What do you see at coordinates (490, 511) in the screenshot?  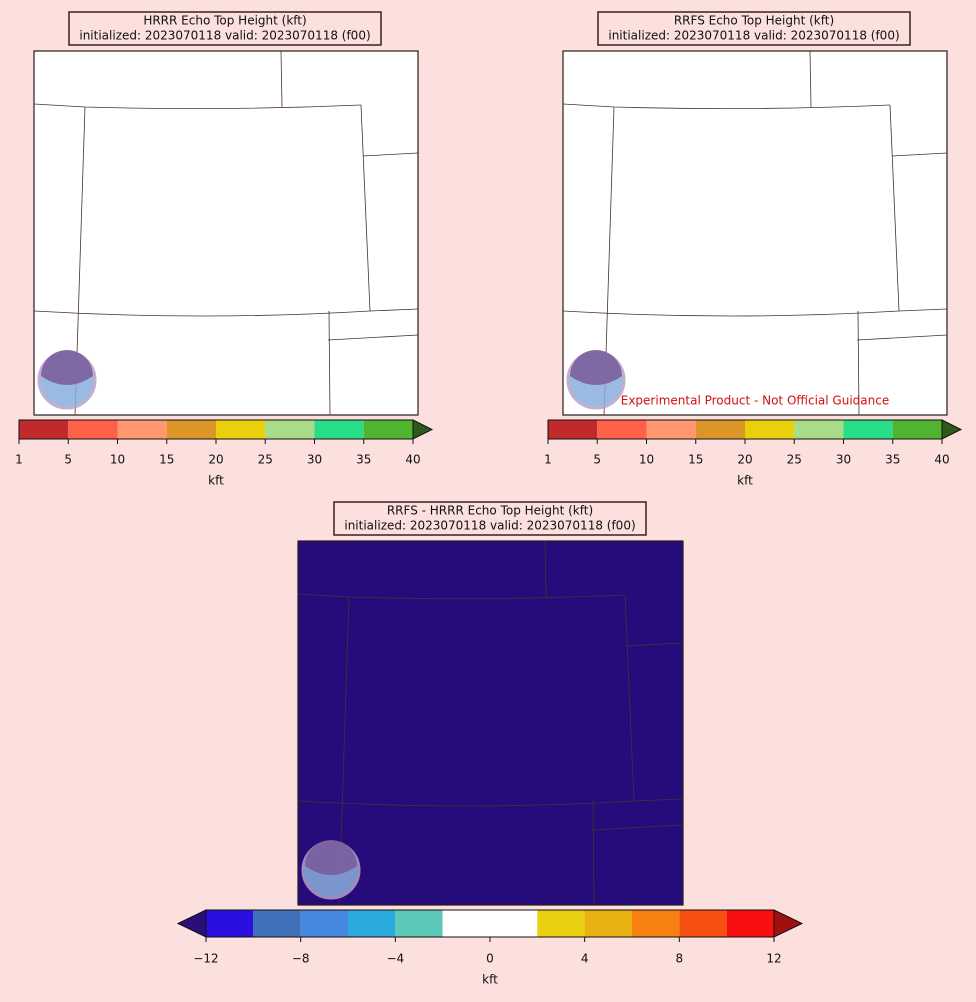 I see `panel-title: RRFS - HRRR Echo Top Height (kft)` at bounding box center [490, 511].